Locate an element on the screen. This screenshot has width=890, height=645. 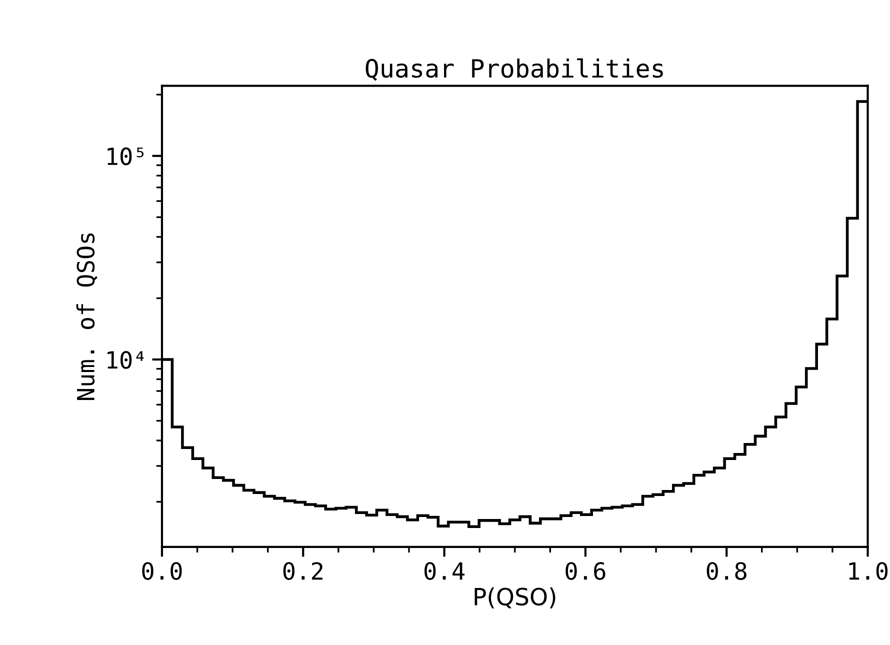
y-tick-label: 10⁴ is located at coordinates (126, 360).